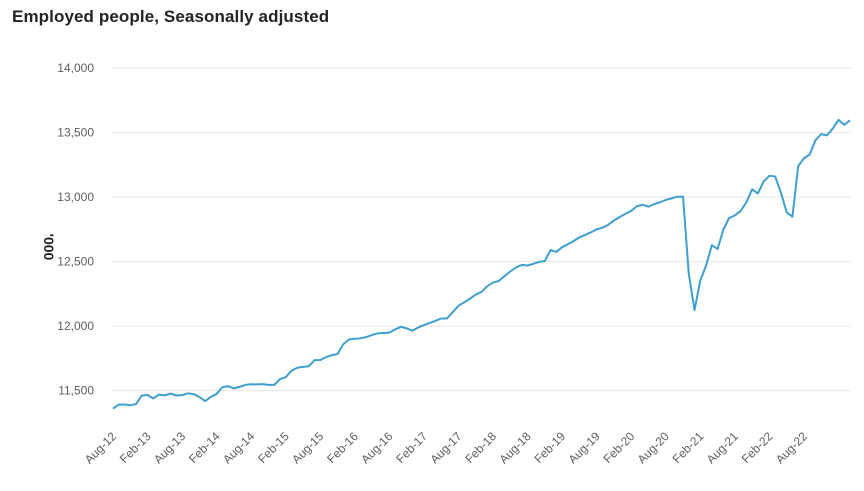 This screenshot has height=491, width=864. I want to click on x-tick-label: Feb-16, so click(342, 447).